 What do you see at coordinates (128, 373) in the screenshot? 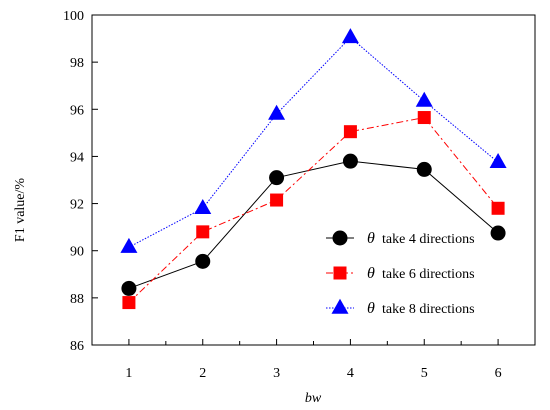
I see `x-tick-label: 1` at bounding box center [128, 373].